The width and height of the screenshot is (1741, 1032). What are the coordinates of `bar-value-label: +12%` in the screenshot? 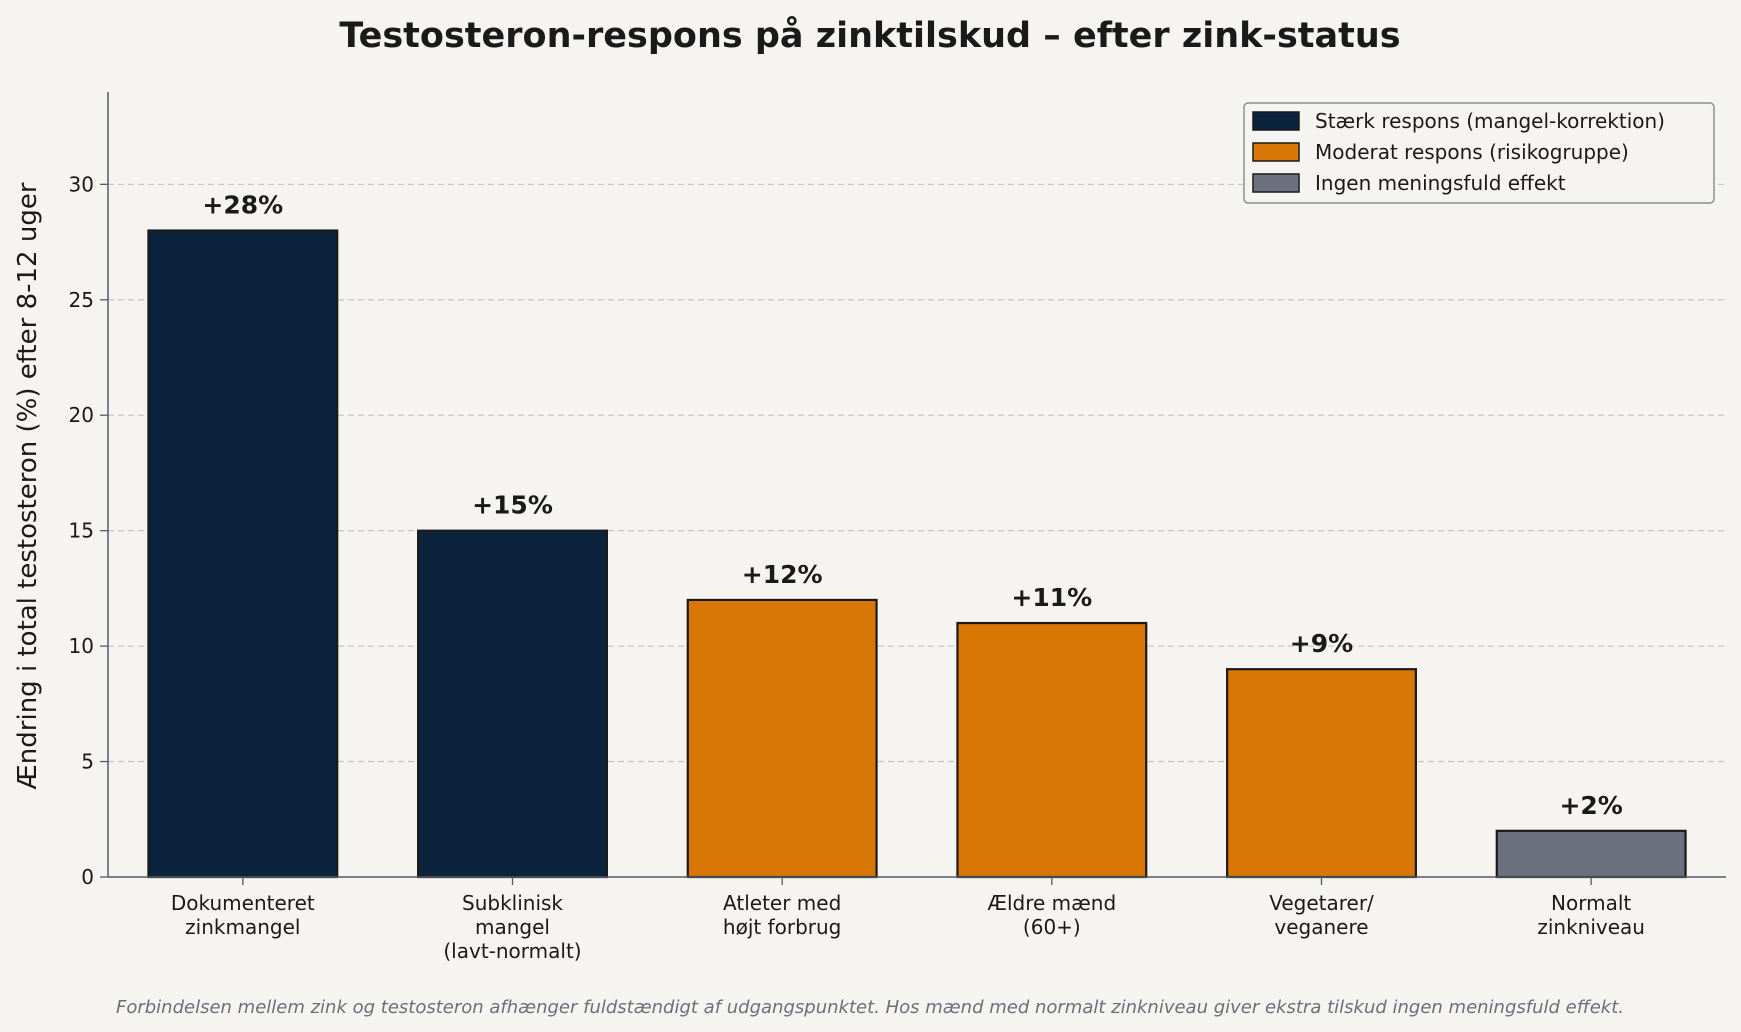 It's located at (782, 574).